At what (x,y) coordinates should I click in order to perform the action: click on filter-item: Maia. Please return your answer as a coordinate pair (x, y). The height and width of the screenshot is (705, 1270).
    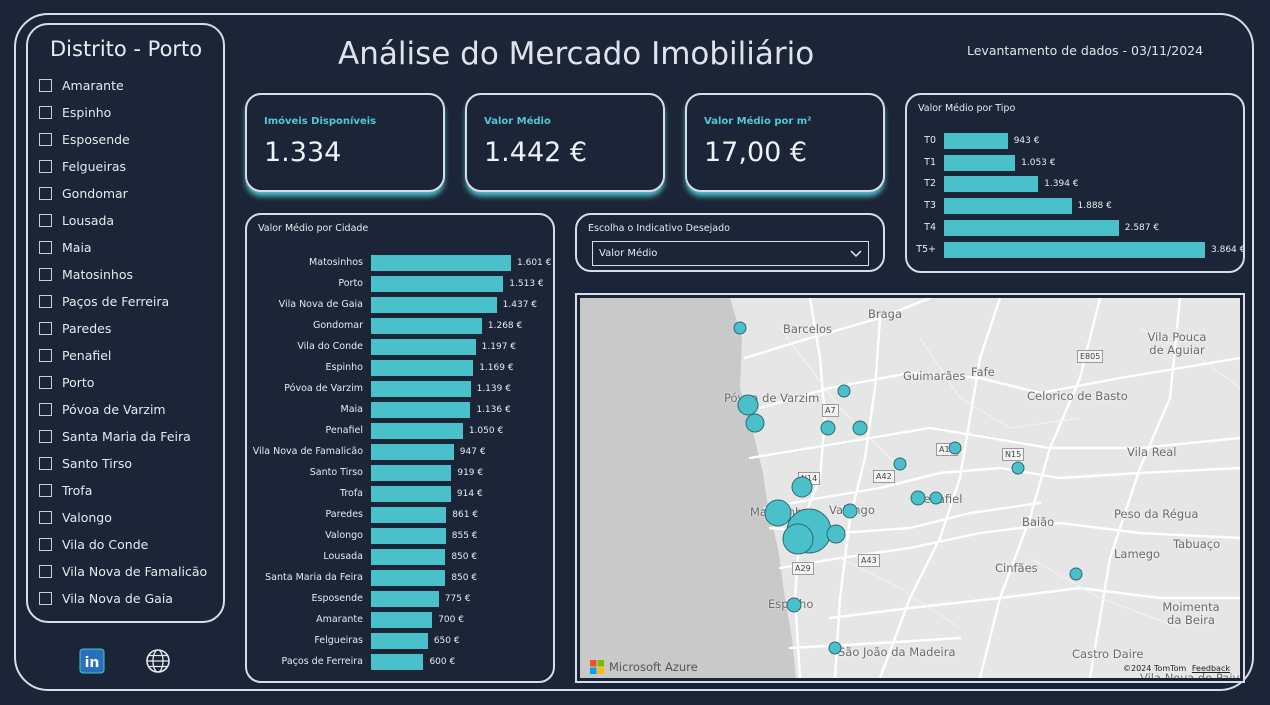
    Looking at the image, I should click on (65, 247).